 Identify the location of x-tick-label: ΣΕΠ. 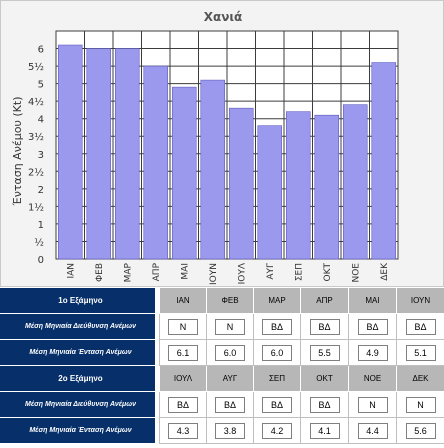
(299, 272).